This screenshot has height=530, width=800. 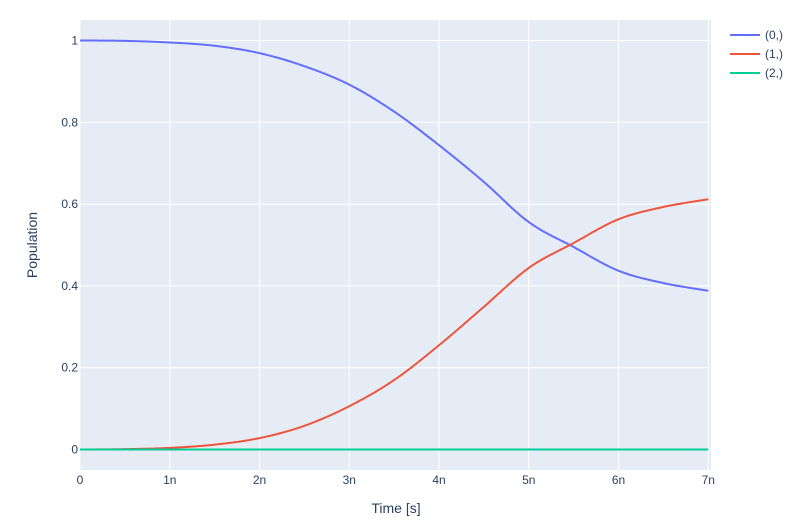 I want to click on x-axis-ticks: 0 1n 2n 3n 4n 5n 6n 7n, so click(x=396, y=480).